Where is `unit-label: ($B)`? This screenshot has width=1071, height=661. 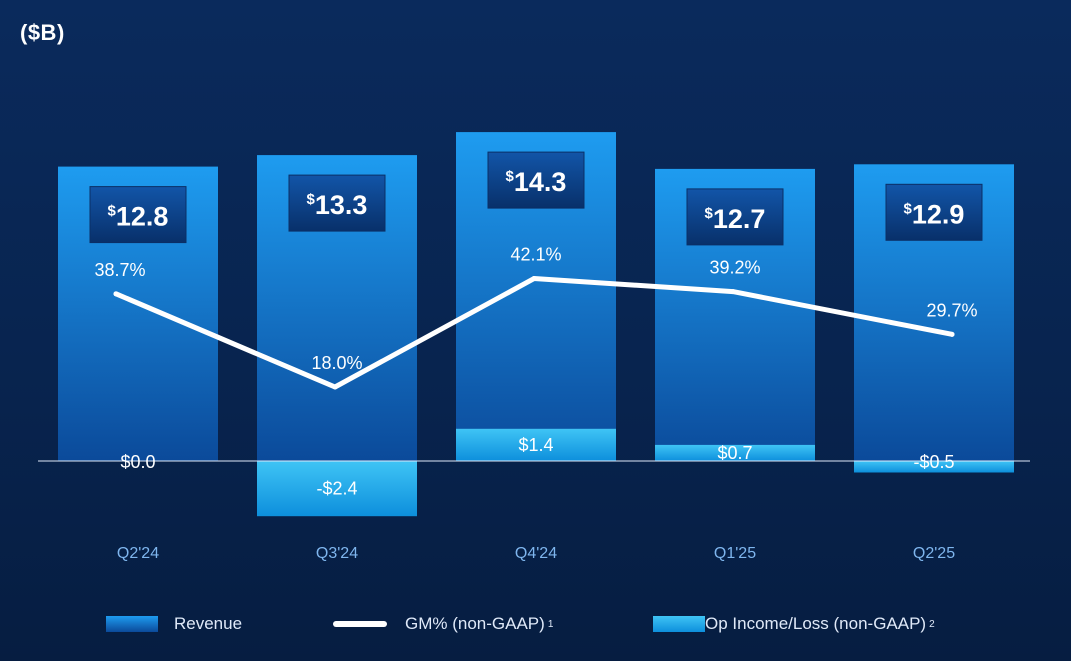
unit-label: ($B) is located at coordinates (42, 32).